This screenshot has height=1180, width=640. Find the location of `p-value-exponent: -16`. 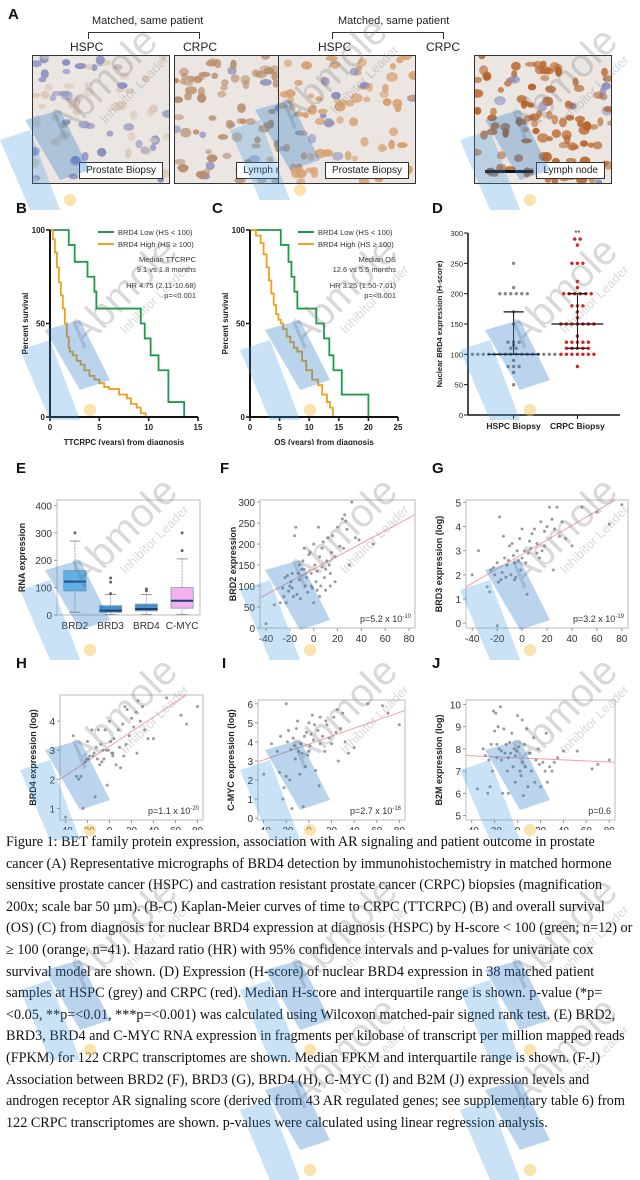

p-value-exponent: -16 is located at coordinates (396, 809).